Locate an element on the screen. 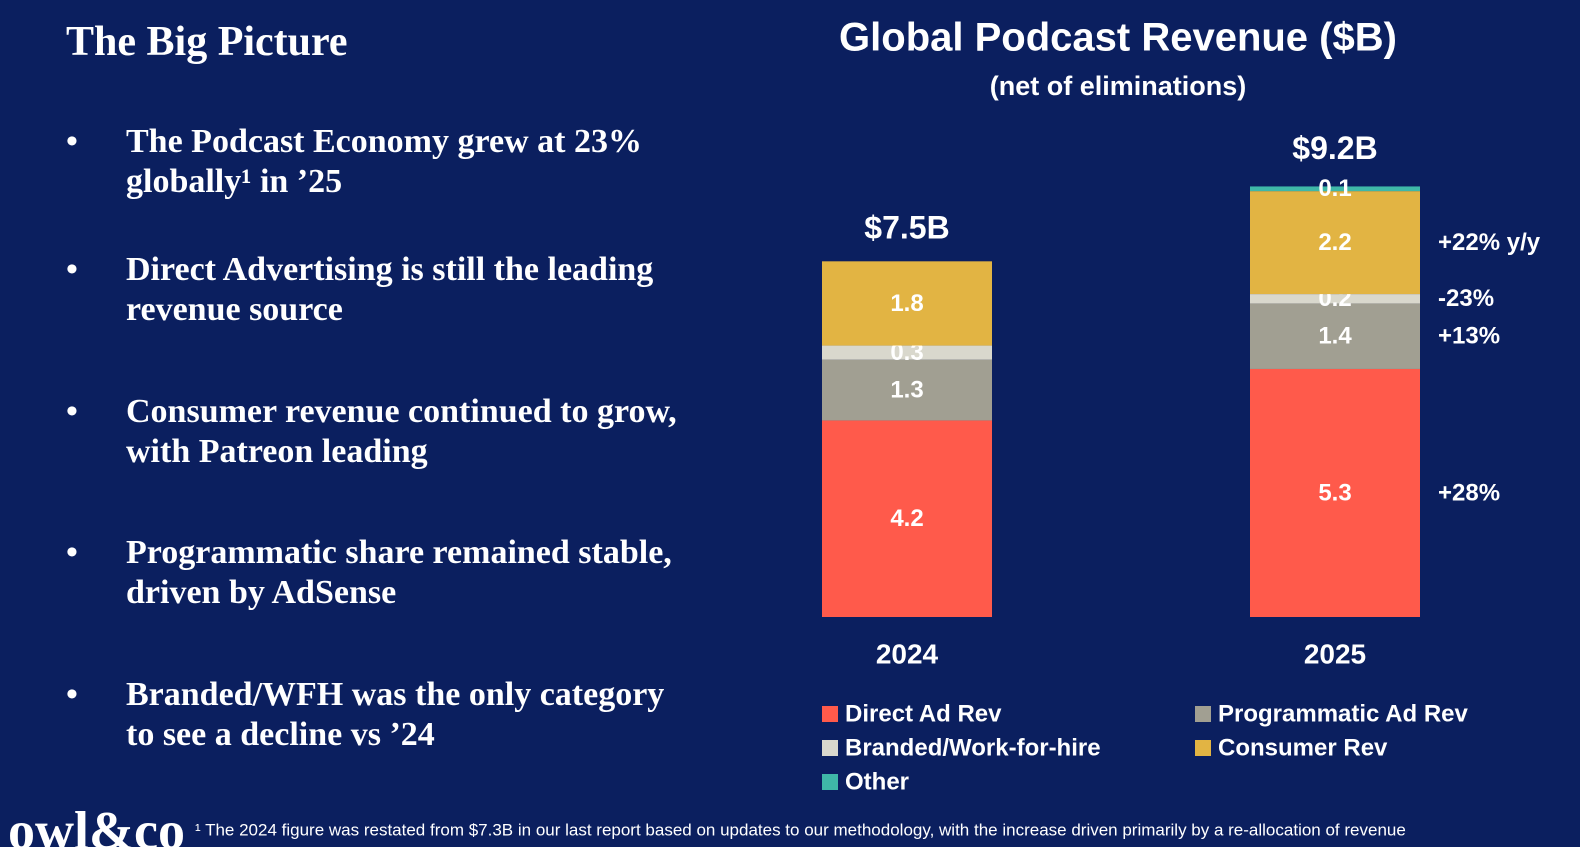  segment-label: 1.3 is located at coordinates (906, 389).